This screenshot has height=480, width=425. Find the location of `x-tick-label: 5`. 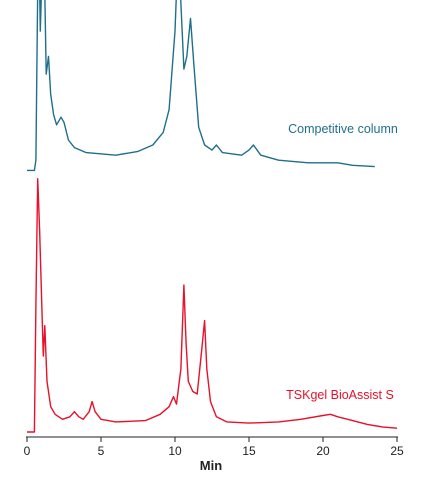

x-tick-label: 5 is located at coordinates (101, 451).